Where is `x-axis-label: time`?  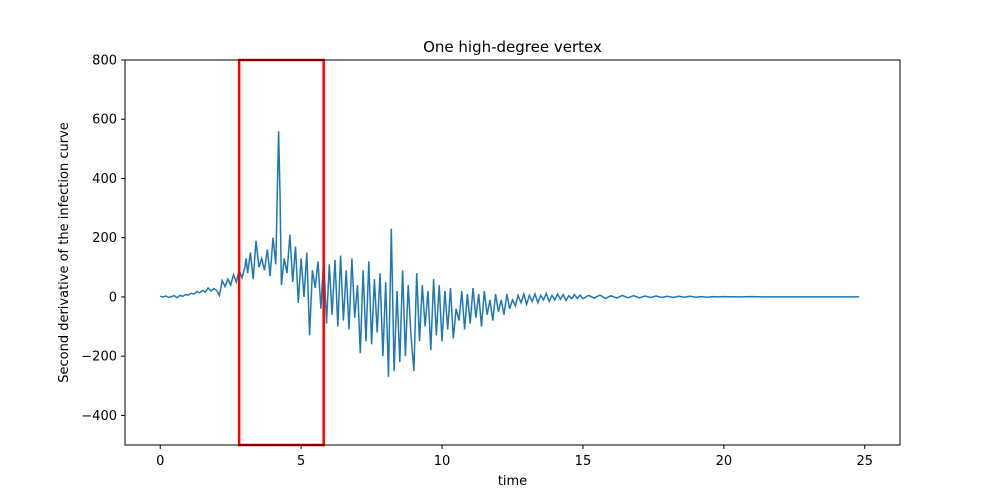 x-axis-label: time is located at coordinates (512, 481).